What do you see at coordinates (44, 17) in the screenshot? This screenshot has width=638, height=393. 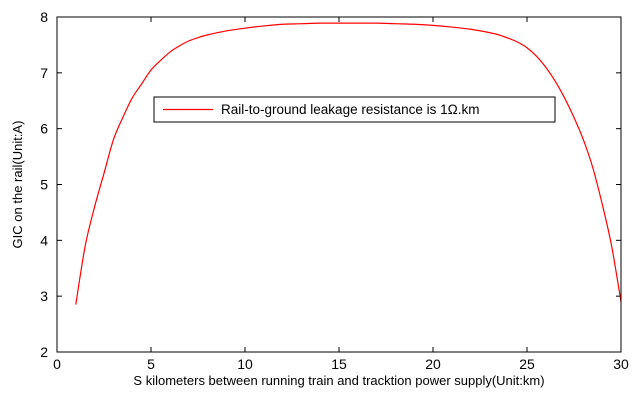 I see `y-tick-label: 8` at bounding box center [44, 17].